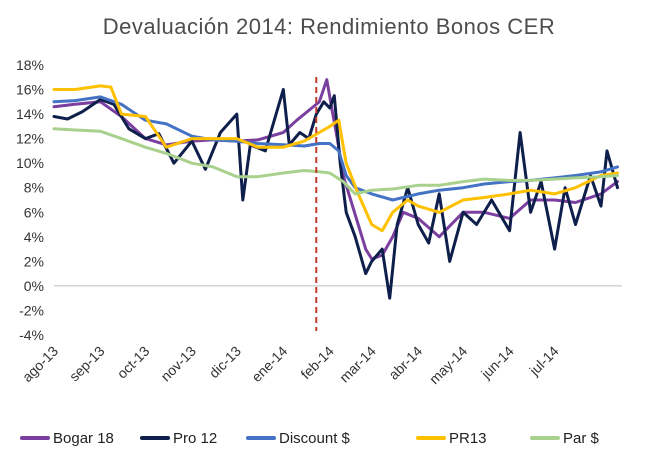 The height and width of the screenshot is (467, 658). I want to click on x-tick-label: dic-13, so click(225, 362).